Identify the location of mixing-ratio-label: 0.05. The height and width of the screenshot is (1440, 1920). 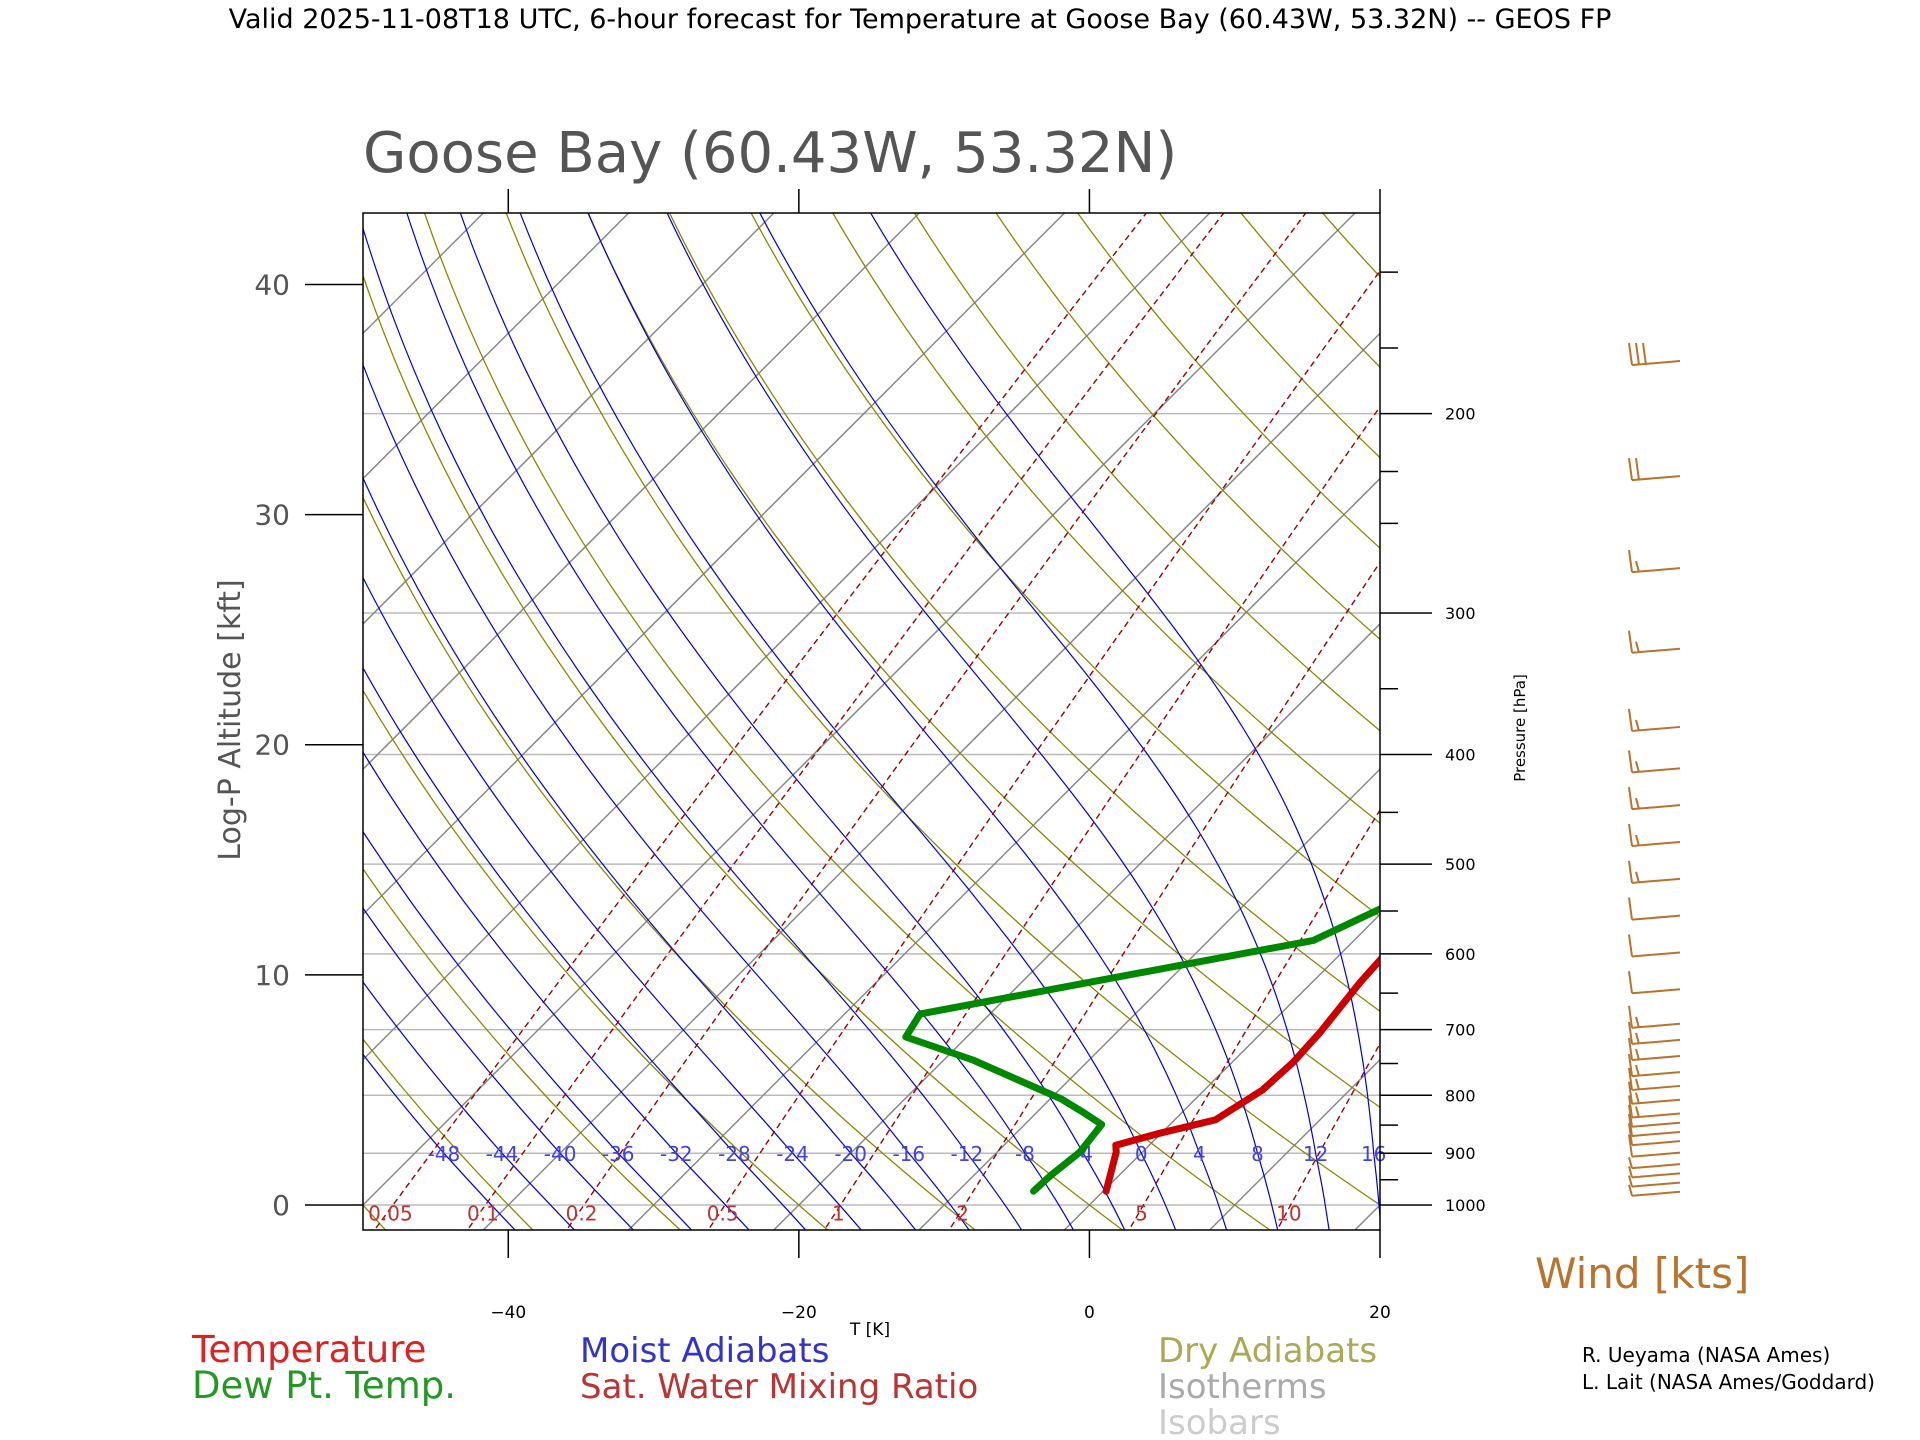
(390, 1213).